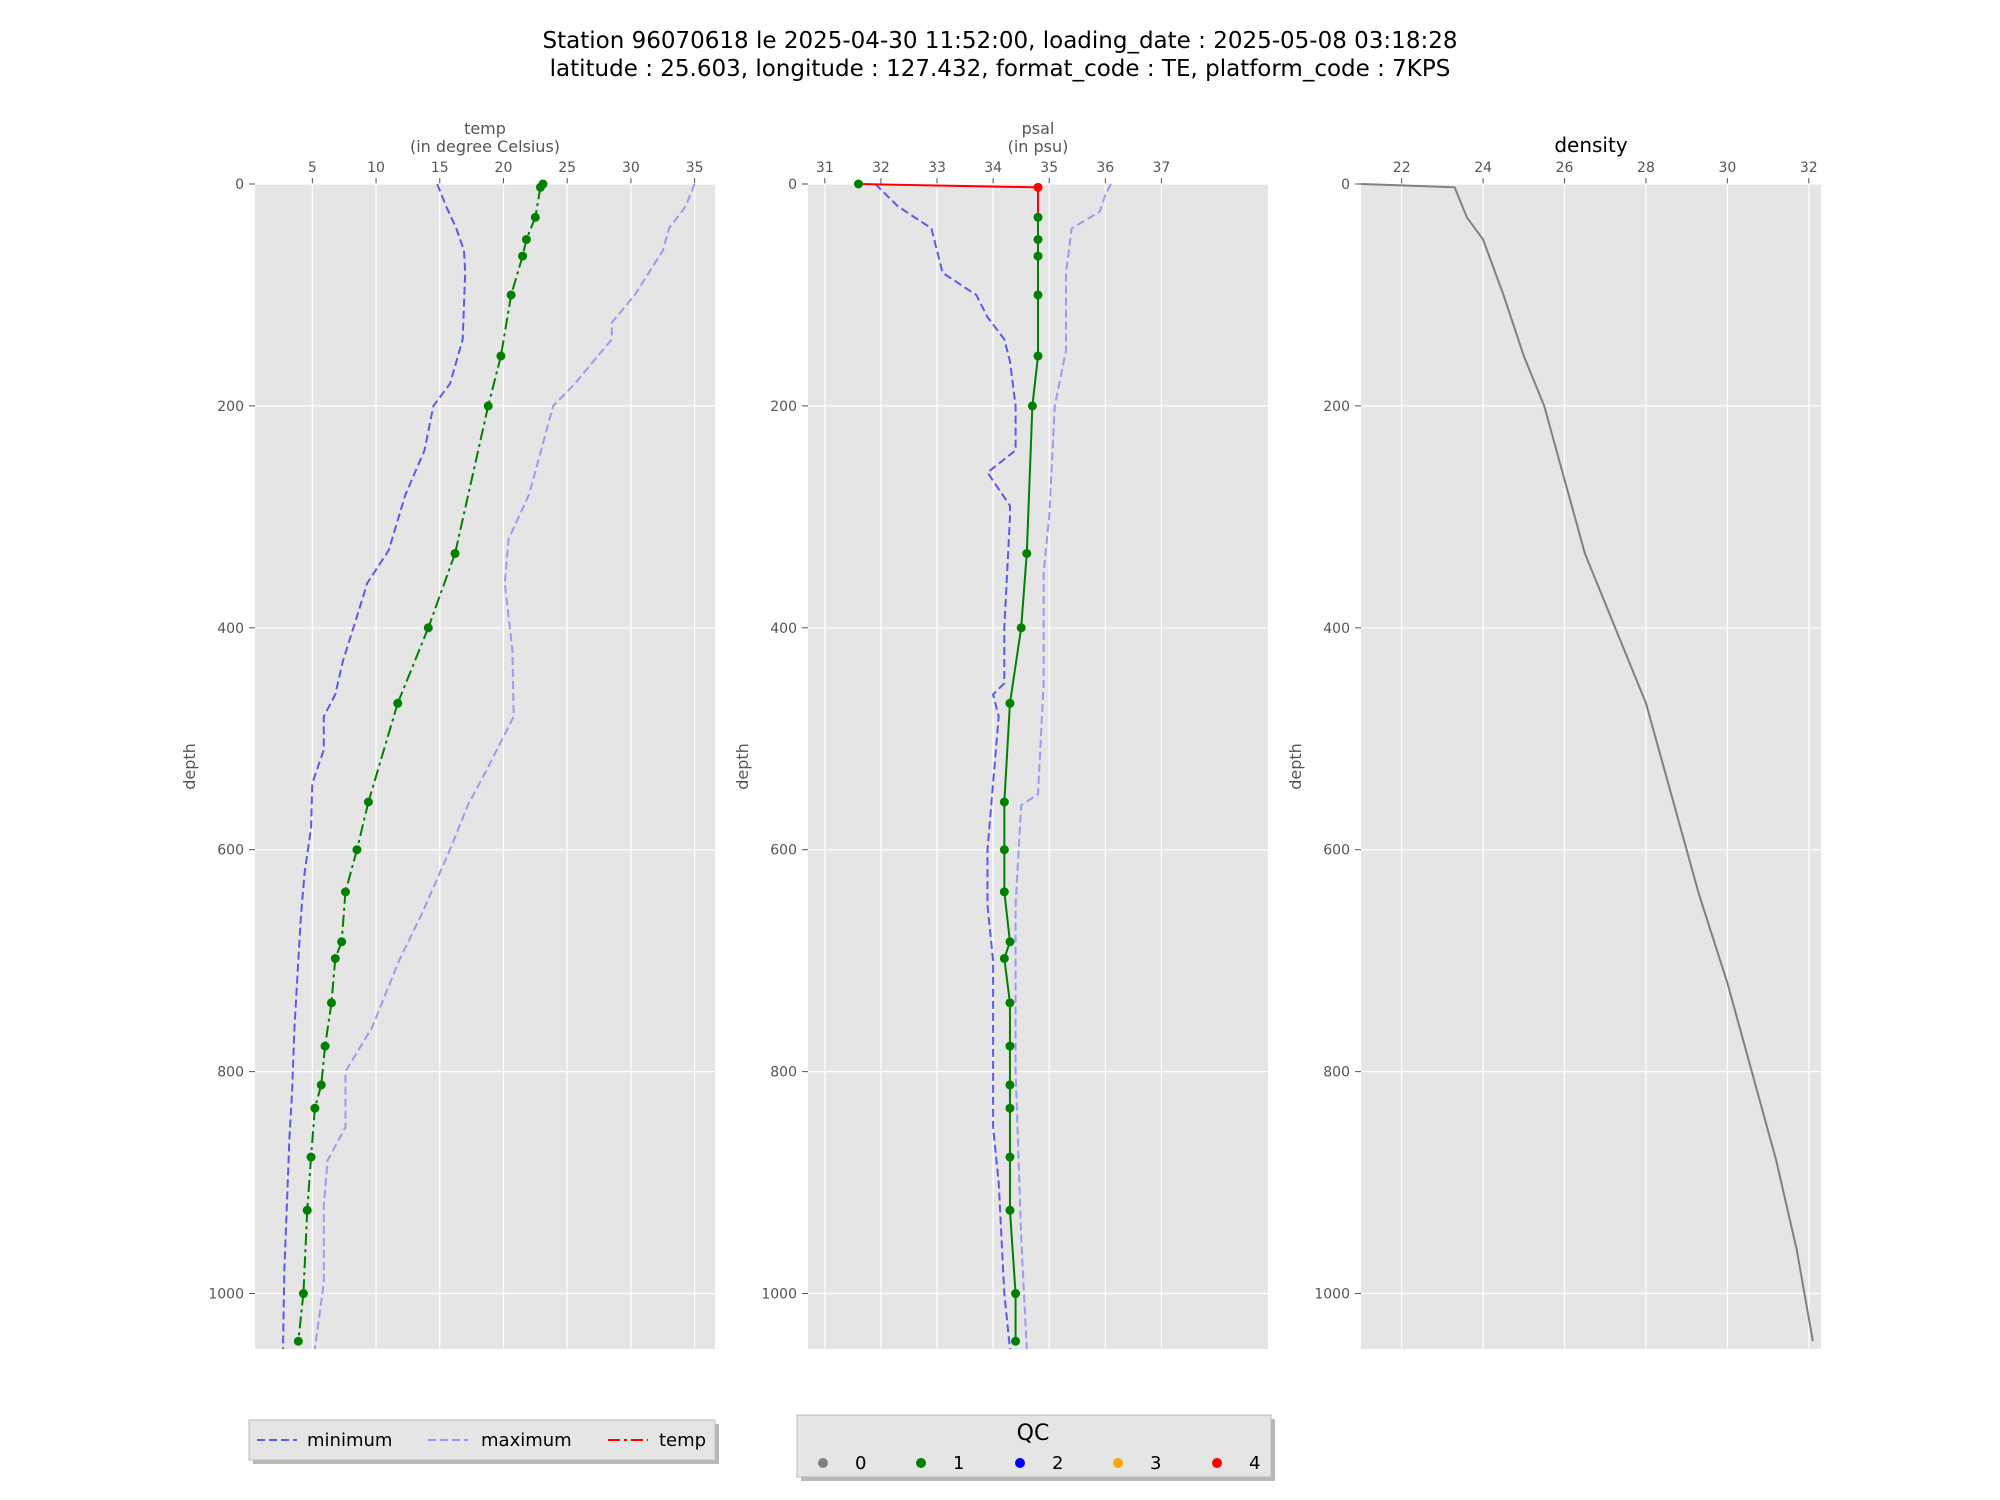  What do you see at coordinates (1727, 168) in the screenshot?
I see `x-tick-label: 30` at bounding box center [1727, 168].